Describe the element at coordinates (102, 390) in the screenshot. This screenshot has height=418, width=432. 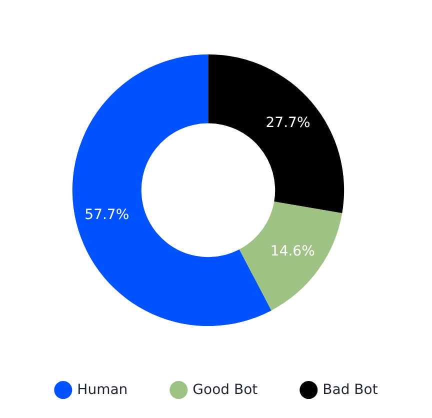
I see `legend-label: Human` at that location.